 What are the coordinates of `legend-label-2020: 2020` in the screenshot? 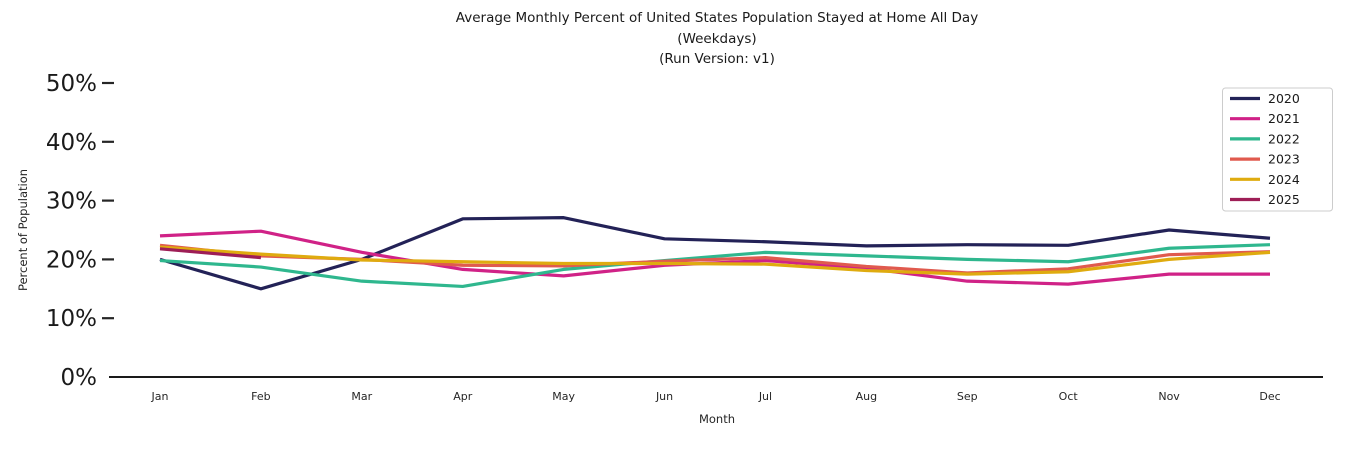 It's located at (1284, 98).